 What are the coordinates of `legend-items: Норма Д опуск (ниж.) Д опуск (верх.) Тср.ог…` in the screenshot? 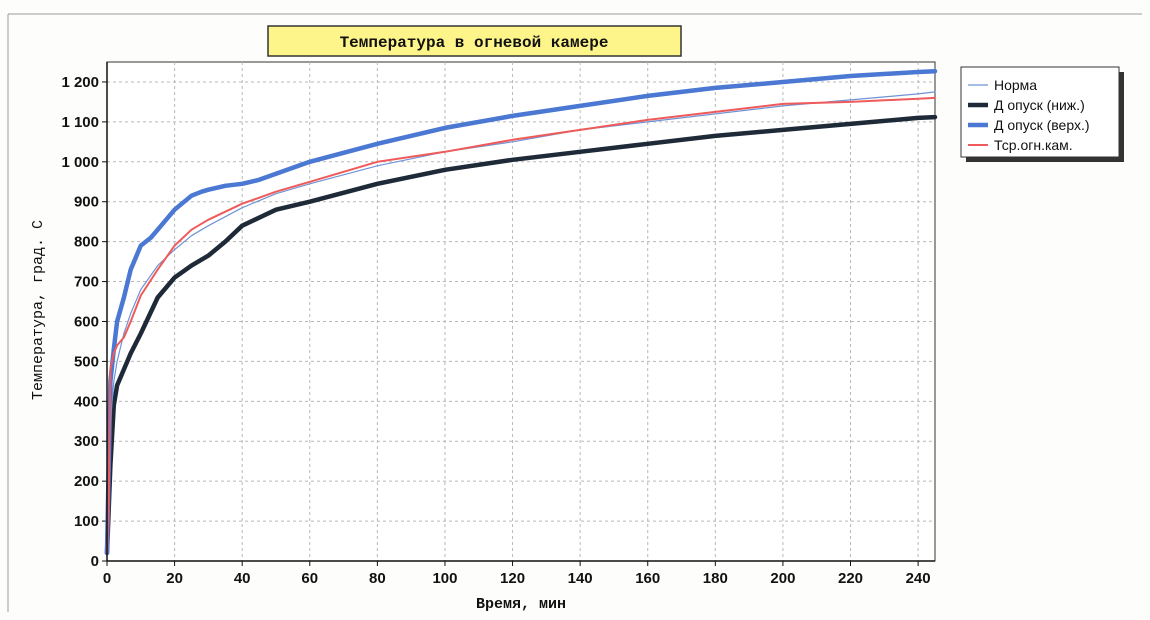 It's located at (1029, 115).